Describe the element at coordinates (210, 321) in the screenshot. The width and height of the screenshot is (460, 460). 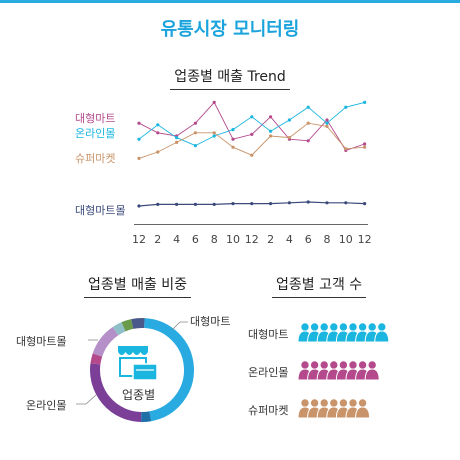
I see `pie-label-mart: 대형마트` at that location.